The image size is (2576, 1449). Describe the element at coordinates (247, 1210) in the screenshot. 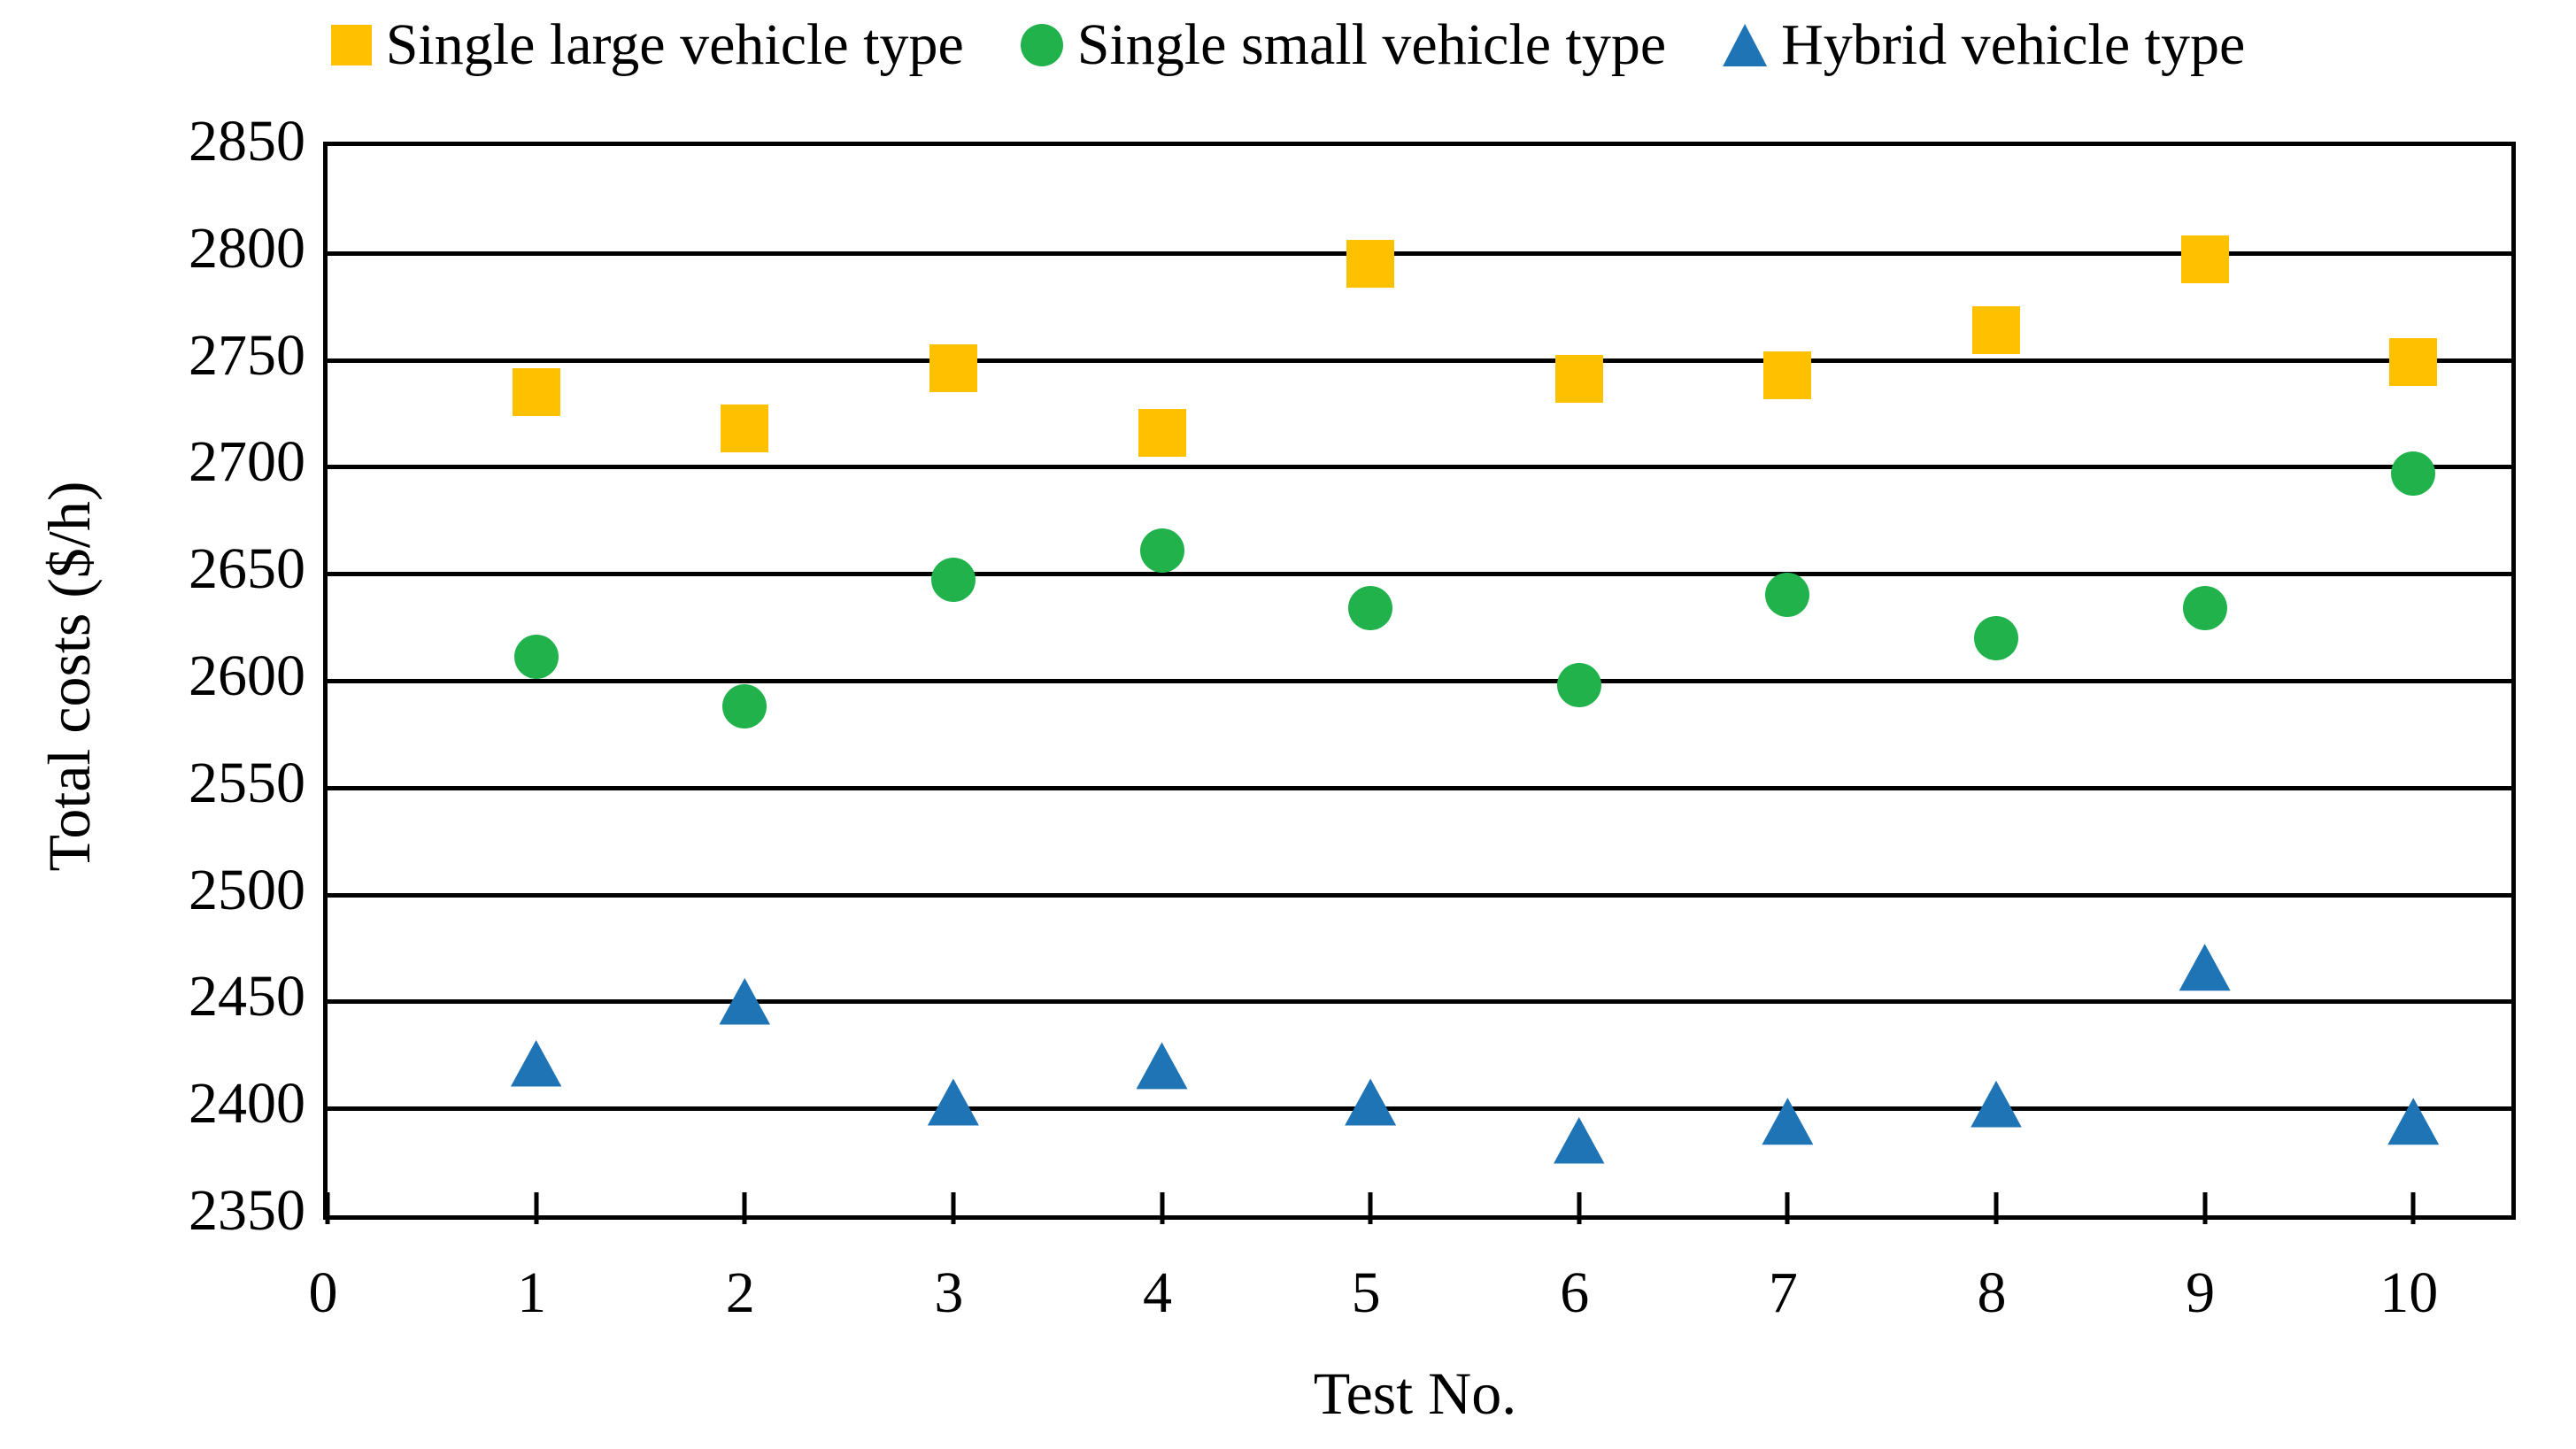

I see `y-tick-label: 2350` at that location.